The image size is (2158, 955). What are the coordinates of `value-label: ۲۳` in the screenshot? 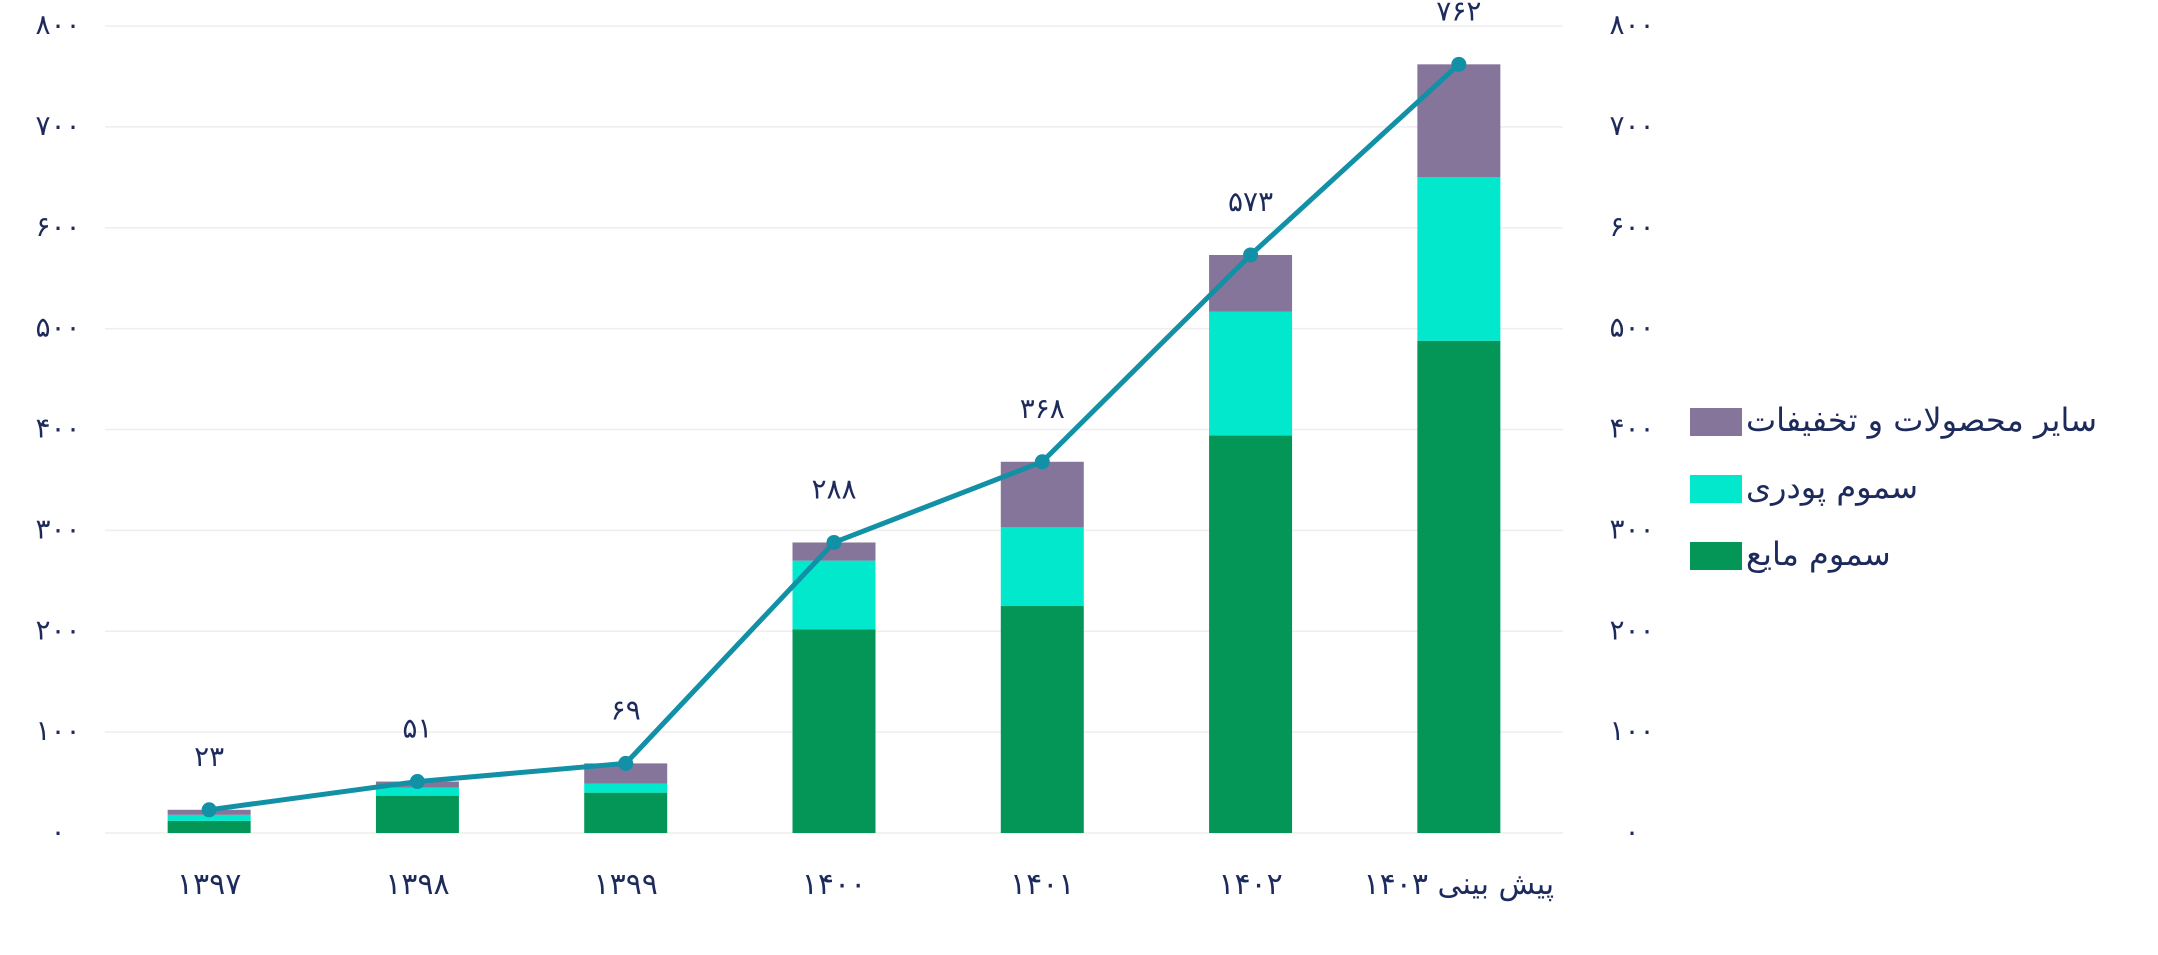 It's located at (209, 756).